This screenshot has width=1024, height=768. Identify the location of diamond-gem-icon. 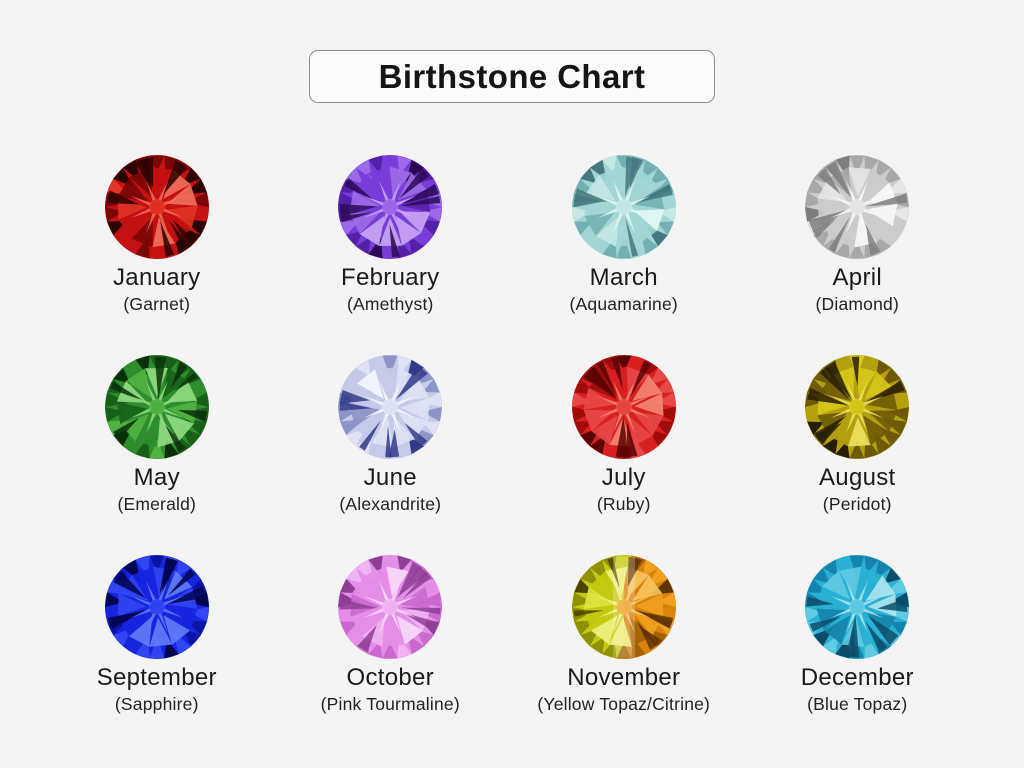
(857, 207).